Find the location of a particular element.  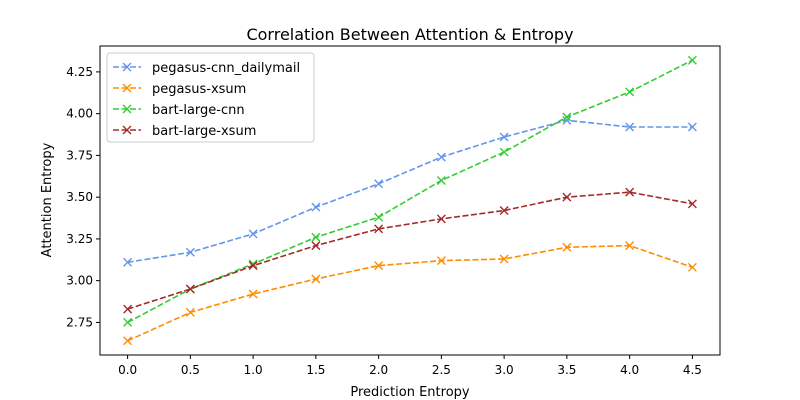

legend-item: pegasus-cnn_dailymail is located at coordinates (206, 68).